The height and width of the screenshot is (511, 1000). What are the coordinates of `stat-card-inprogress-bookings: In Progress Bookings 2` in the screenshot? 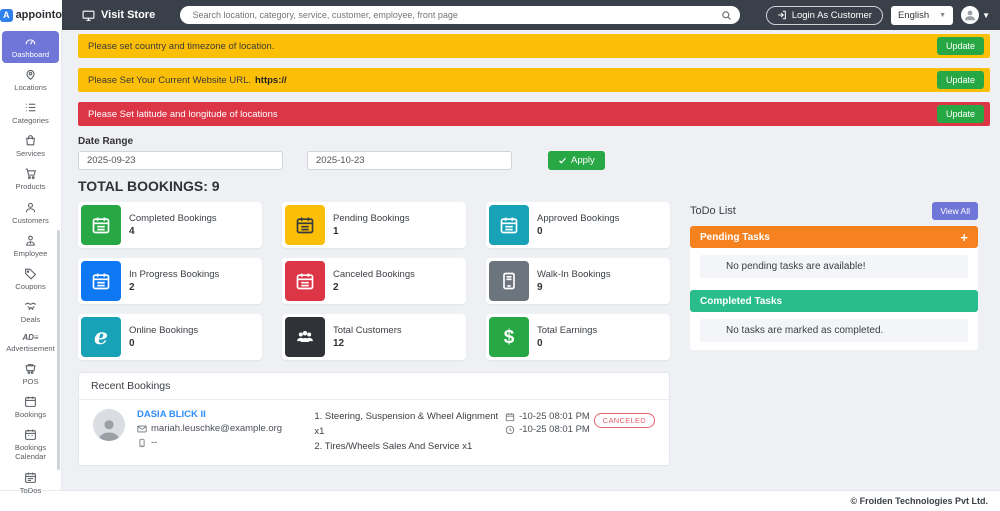 It's located at (170, 281).